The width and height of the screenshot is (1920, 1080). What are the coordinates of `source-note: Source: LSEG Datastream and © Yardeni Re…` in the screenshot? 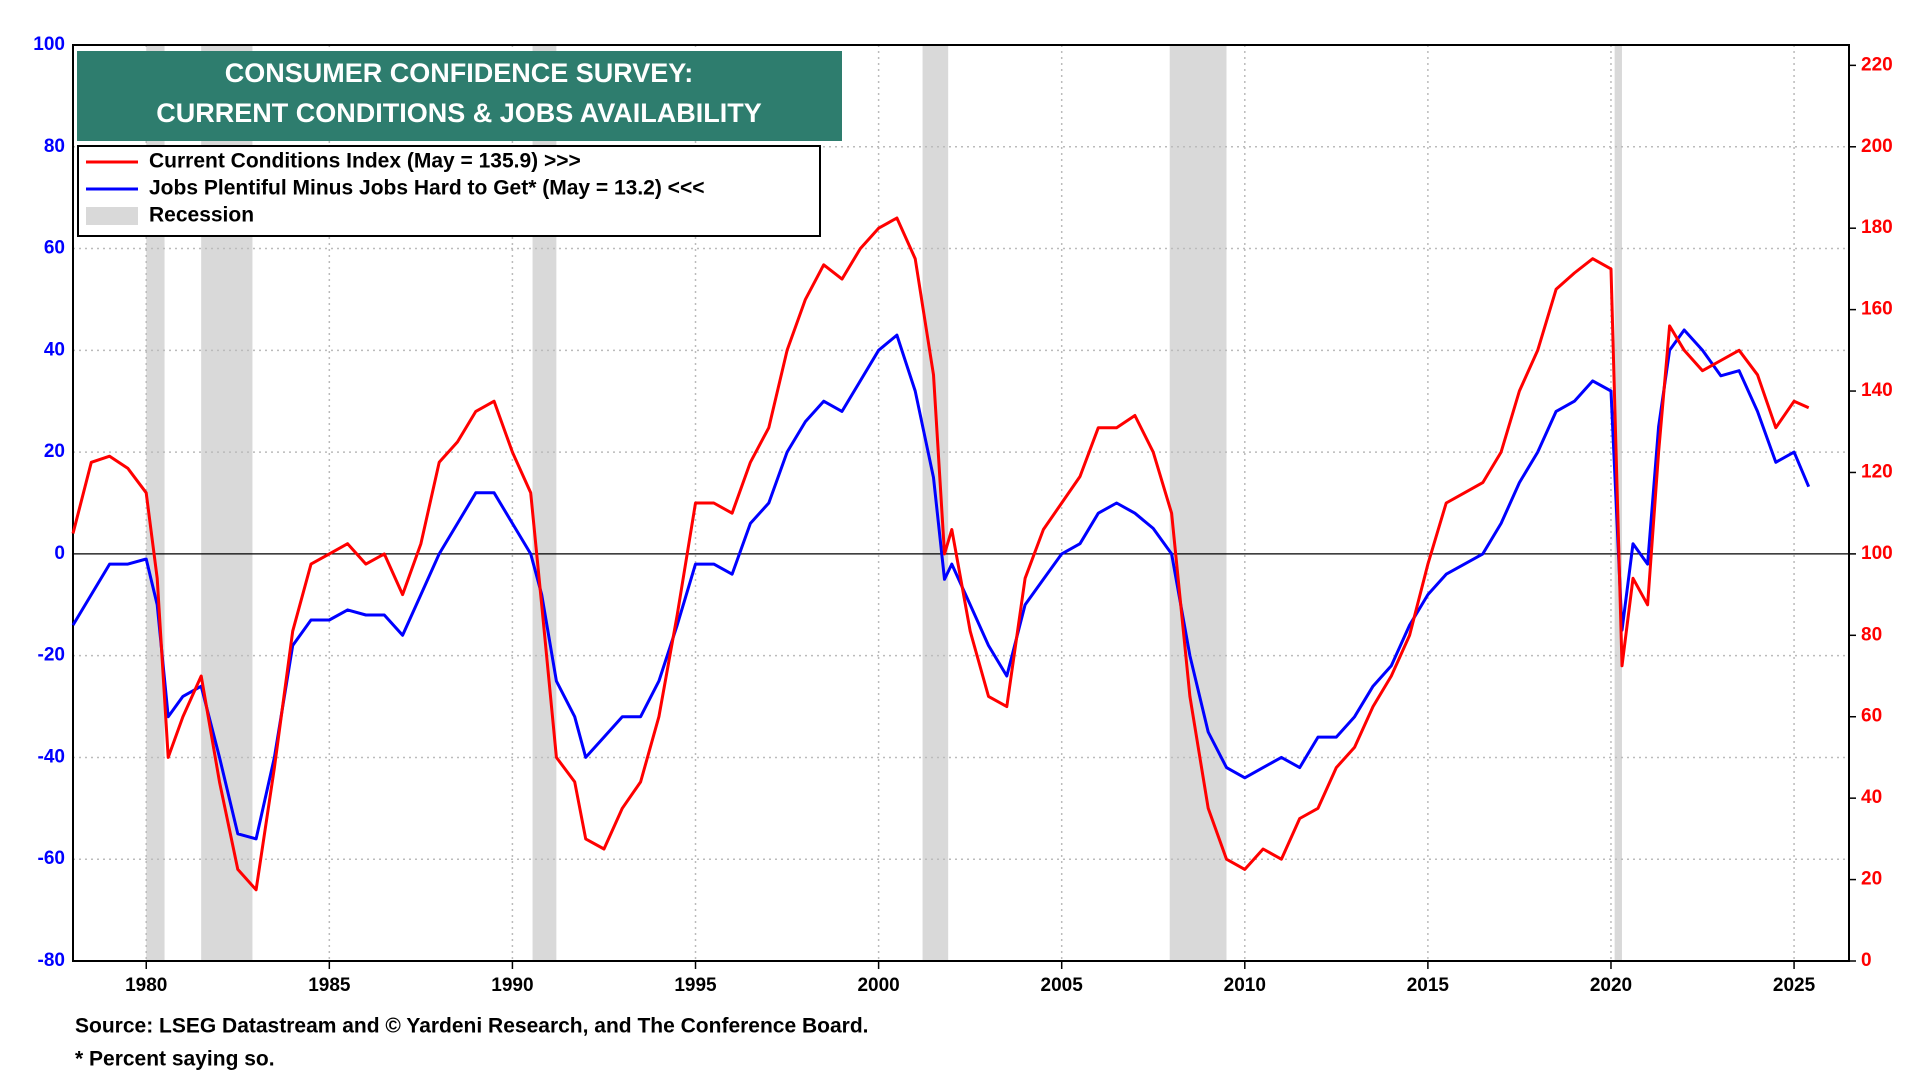 It's located at (472, 1026).